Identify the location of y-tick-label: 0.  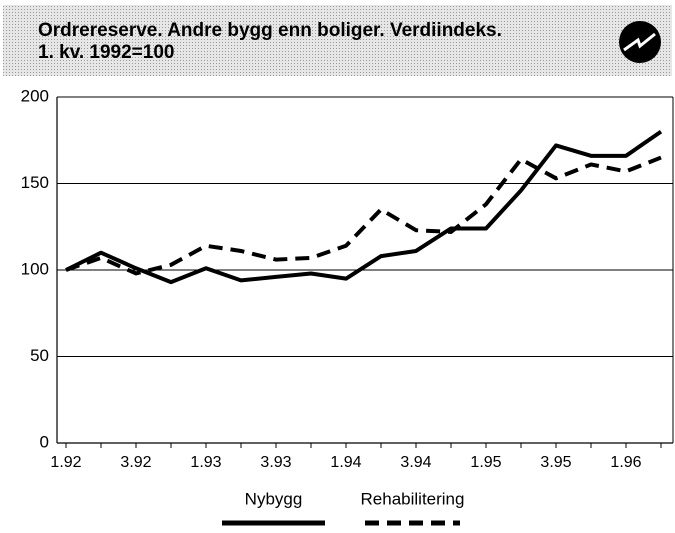
(44, 441).